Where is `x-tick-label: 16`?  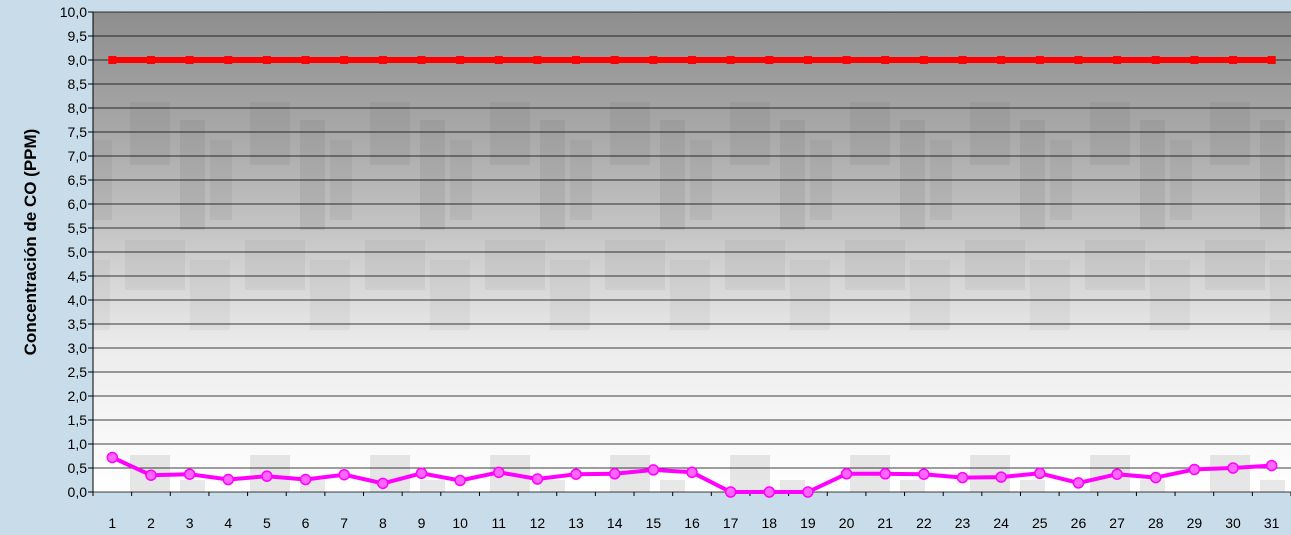 x-tick-label: 16 is located at coordinates (692, 523).